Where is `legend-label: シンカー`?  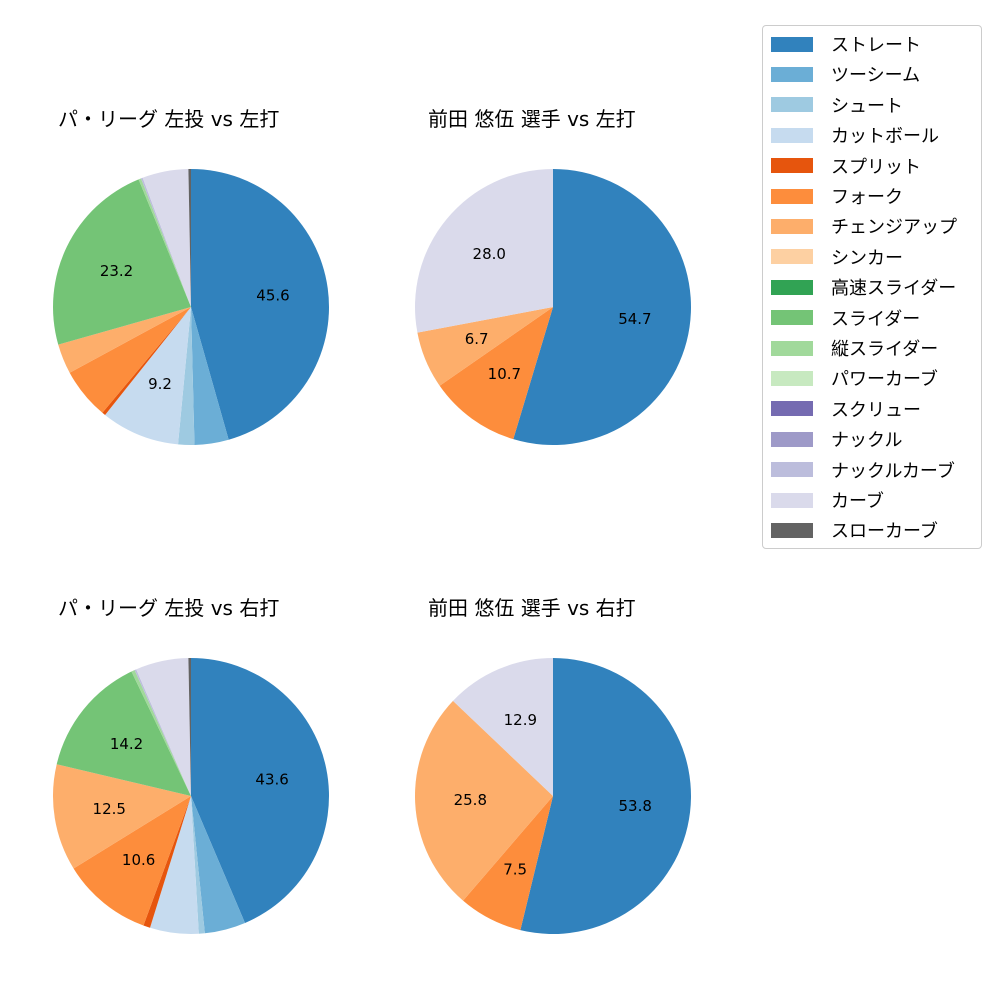 legend-label: シンカー is located at coordinates (867, 258).